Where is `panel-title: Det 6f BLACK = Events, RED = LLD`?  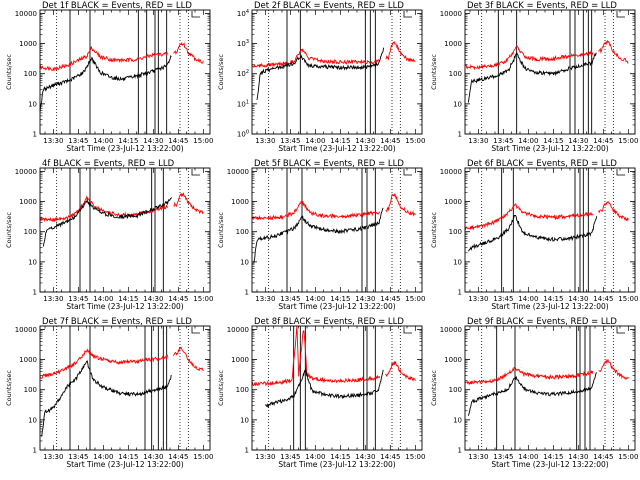
panel-title: Det 6f BLACK = Events, RED = LLD is located at coordinates (542, 164).